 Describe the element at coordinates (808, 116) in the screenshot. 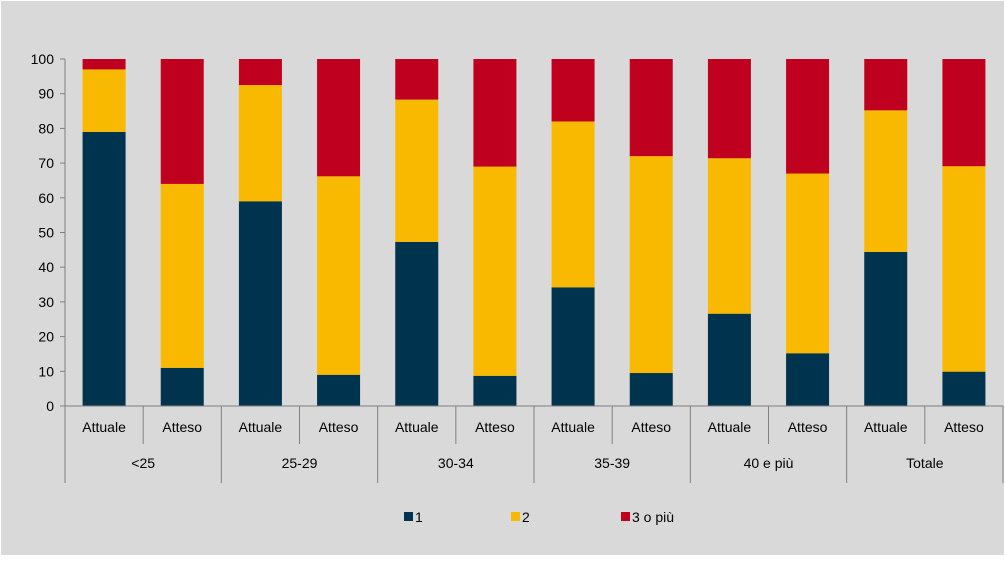

I see `bar-segment-3-o-più-9` at that location.